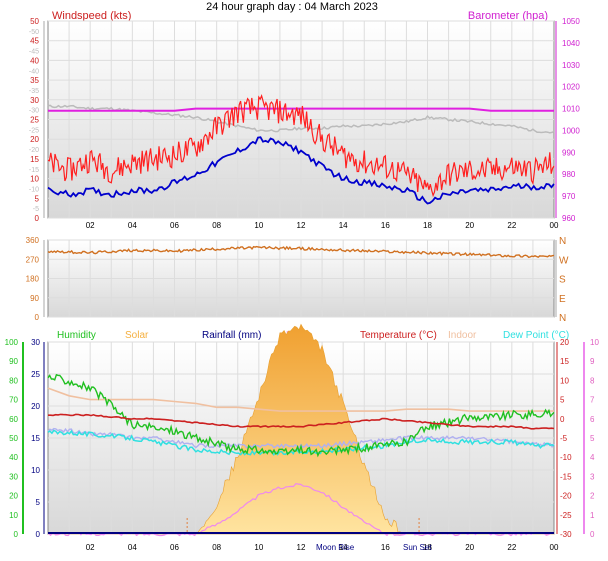 The image size is (608, 561). I want to click on baro-y-tick-label: 1040, so click(571, 43).